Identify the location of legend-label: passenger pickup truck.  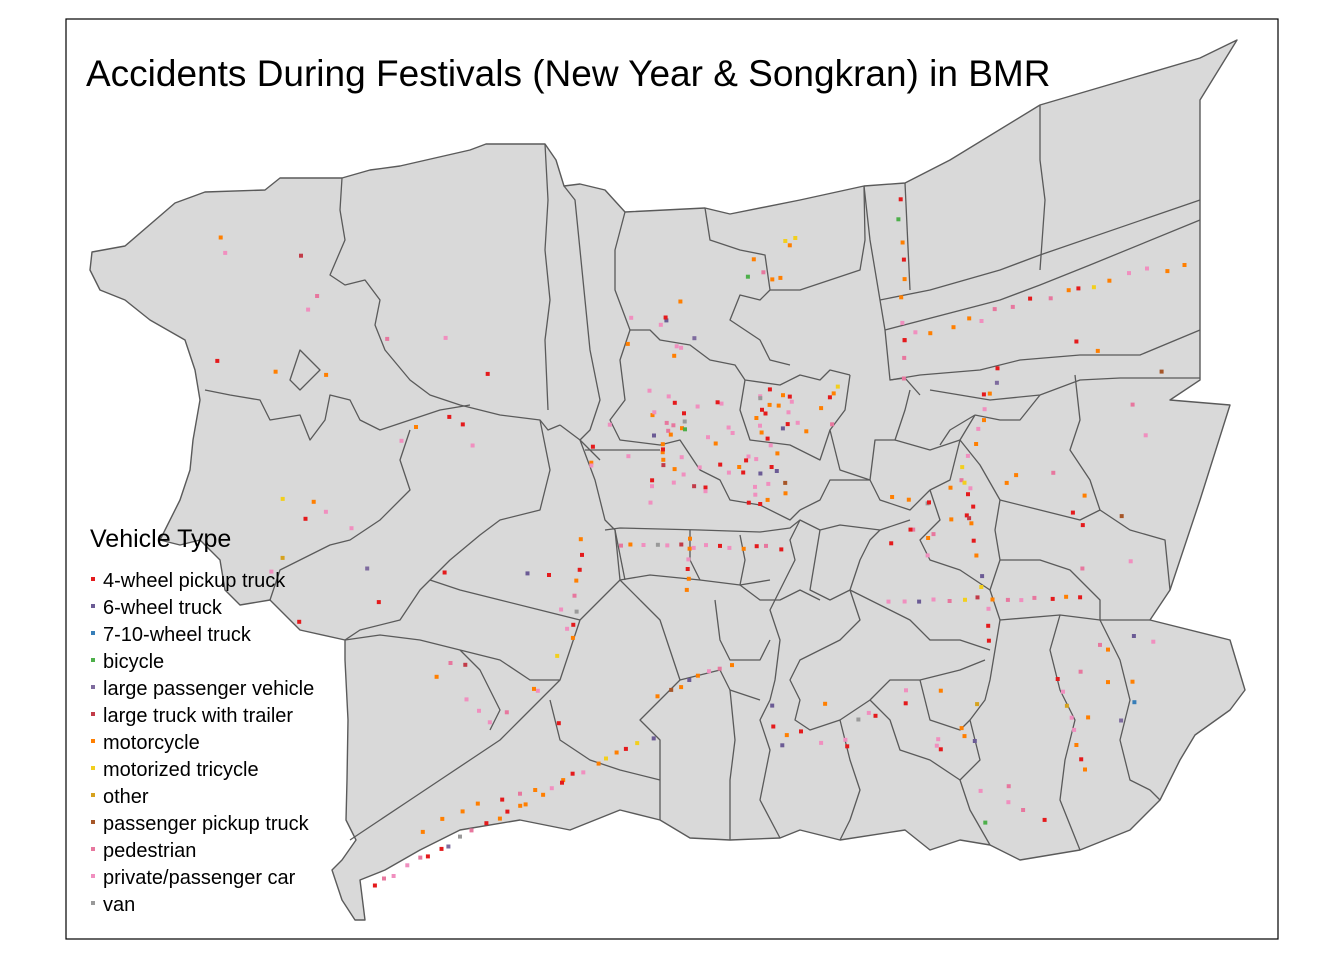
(206, 824).